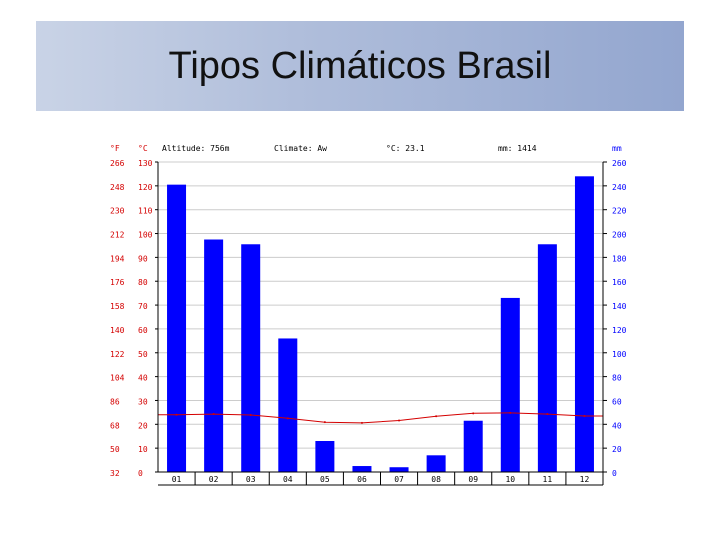 This screenshot has height=540, width=720. I want to click on temperature-average-label: °C: 23.1, so click(405, 148).